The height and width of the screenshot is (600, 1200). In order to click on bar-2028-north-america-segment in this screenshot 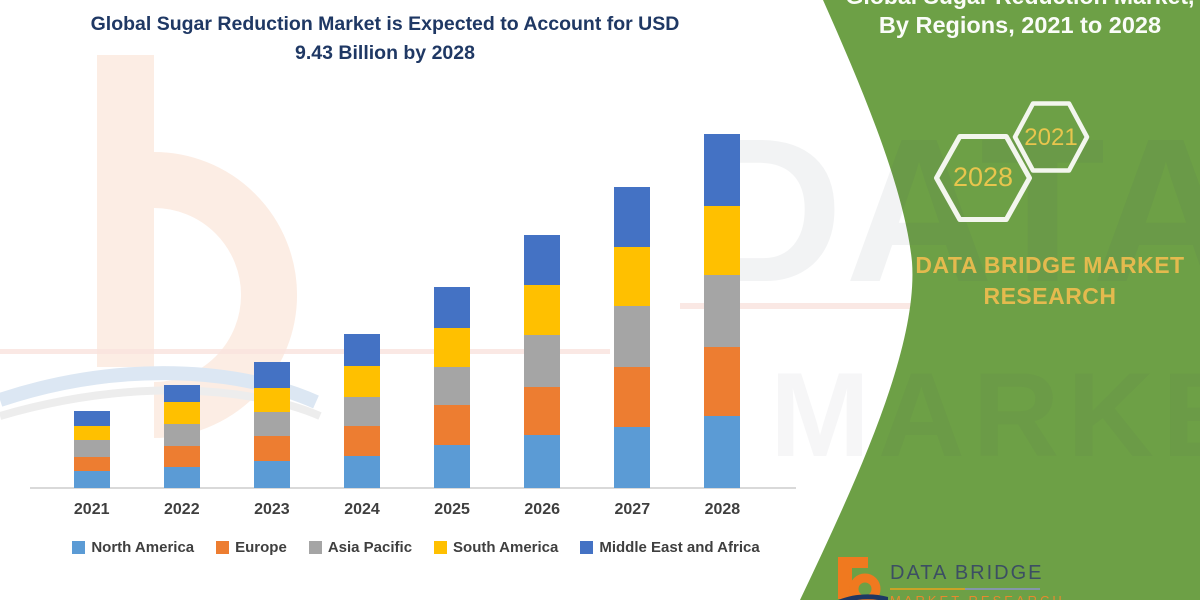, I will do `click(722, 452)`.